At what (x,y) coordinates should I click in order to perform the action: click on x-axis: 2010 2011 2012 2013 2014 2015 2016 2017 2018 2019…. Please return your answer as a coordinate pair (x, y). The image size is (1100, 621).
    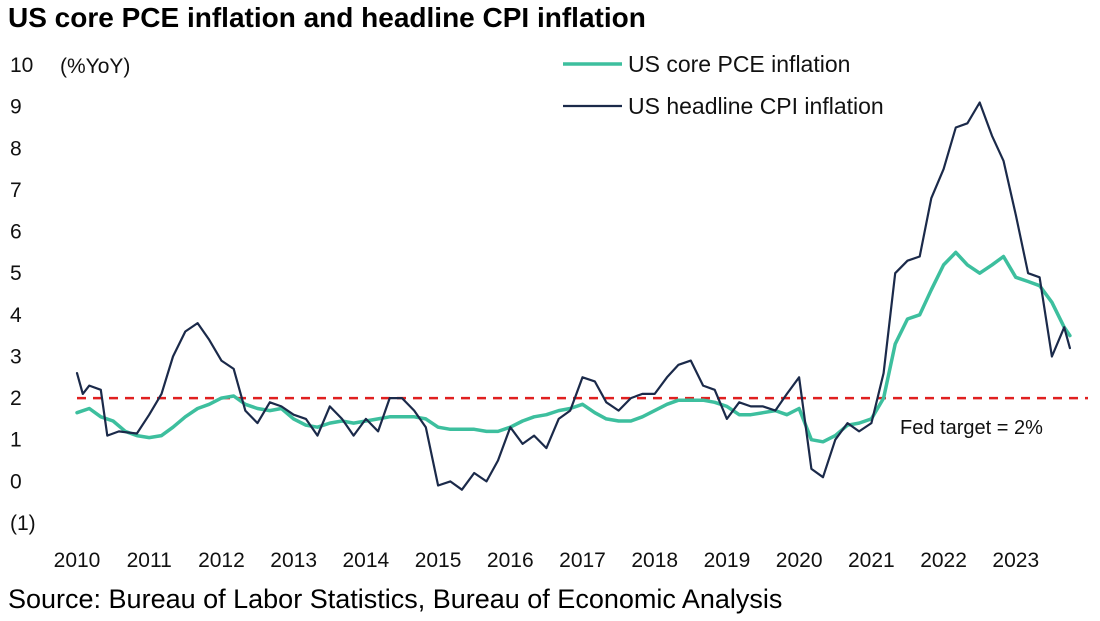
    Looking at the image, I should click on (547, 560).